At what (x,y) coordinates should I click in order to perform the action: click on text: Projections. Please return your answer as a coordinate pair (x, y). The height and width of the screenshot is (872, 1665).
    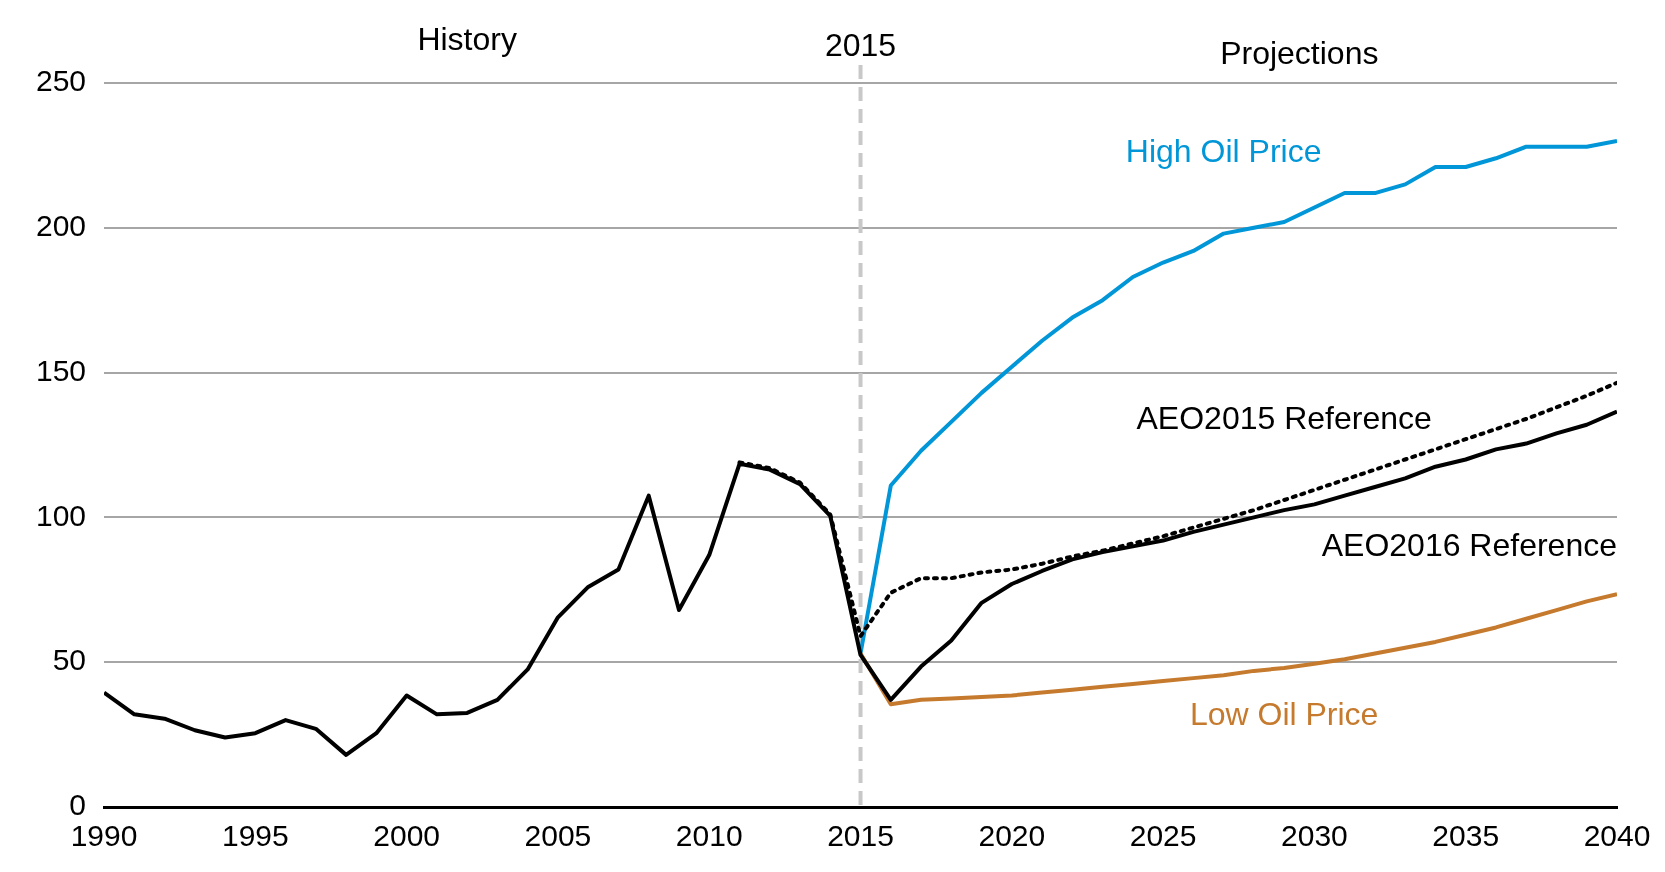
    Looking at the image, I should click on (1299, 52).